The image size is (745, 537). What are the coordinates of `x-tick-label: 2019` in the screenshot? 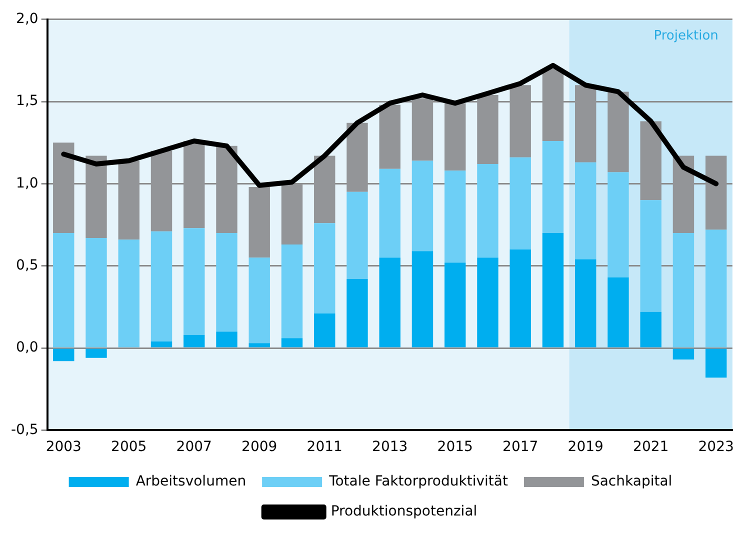 It's located at (586, 447).